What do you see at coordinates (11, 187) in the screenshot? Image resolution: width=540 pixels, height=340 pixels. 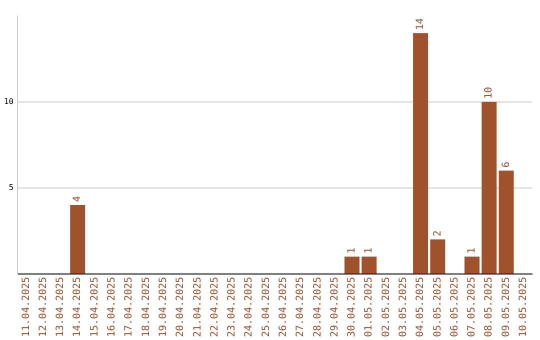 I see `y-tick-label: 5` at bounding box center [11, 187].